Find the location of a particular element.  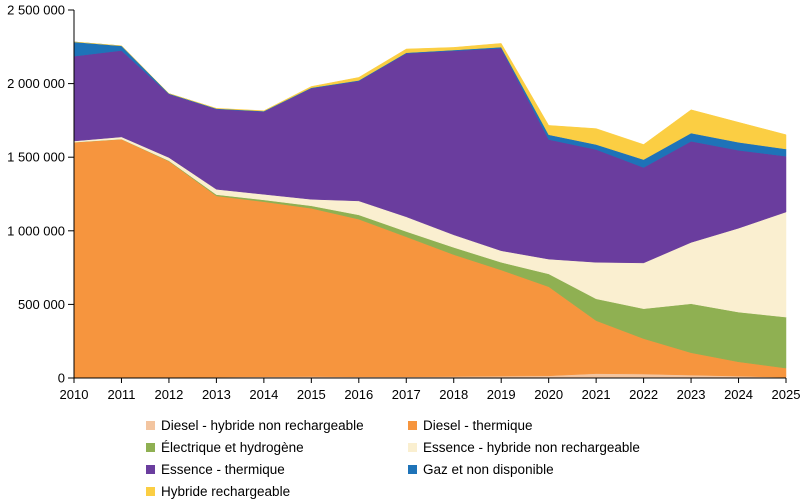

legend-item: Essence - hybride non rechargeable is located at coordinates (573, 447).